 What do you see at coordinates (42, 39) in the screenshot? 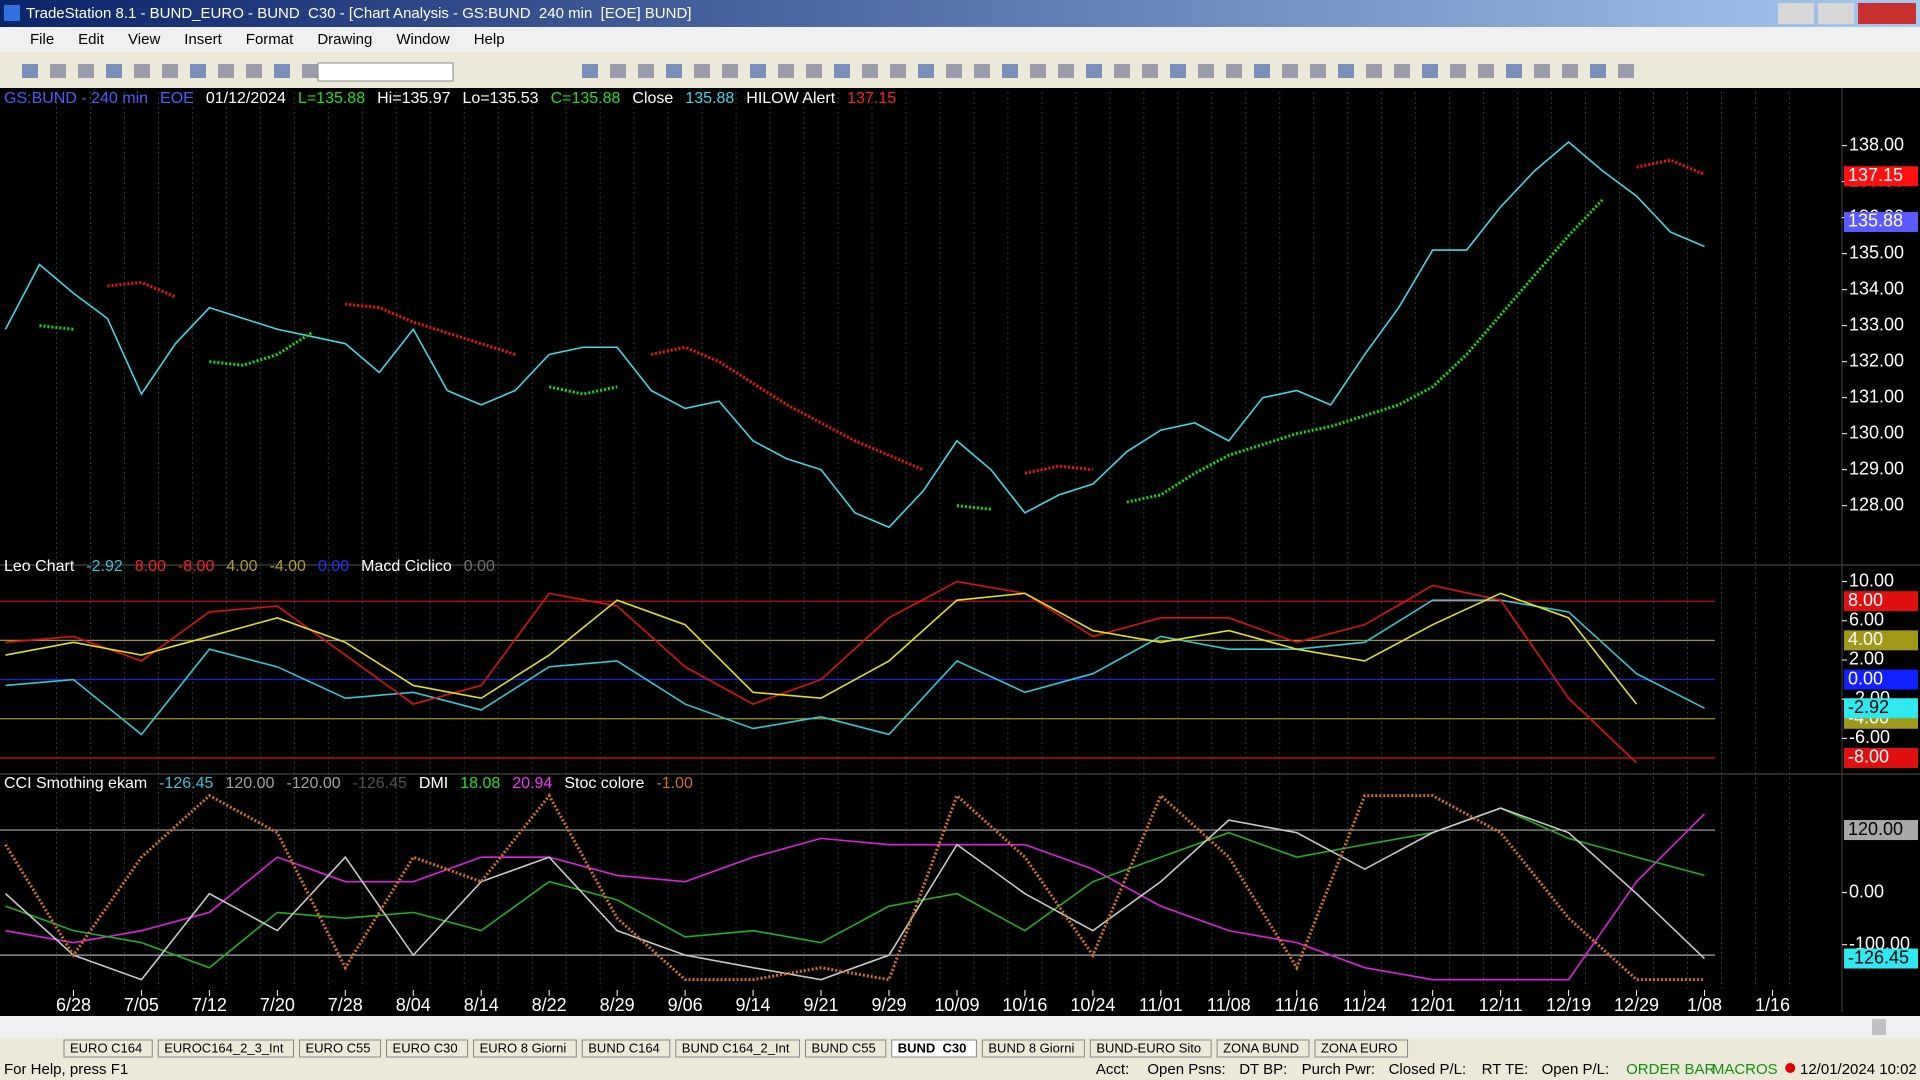
I see `menu-item: File` at bounding box center [42, 39].